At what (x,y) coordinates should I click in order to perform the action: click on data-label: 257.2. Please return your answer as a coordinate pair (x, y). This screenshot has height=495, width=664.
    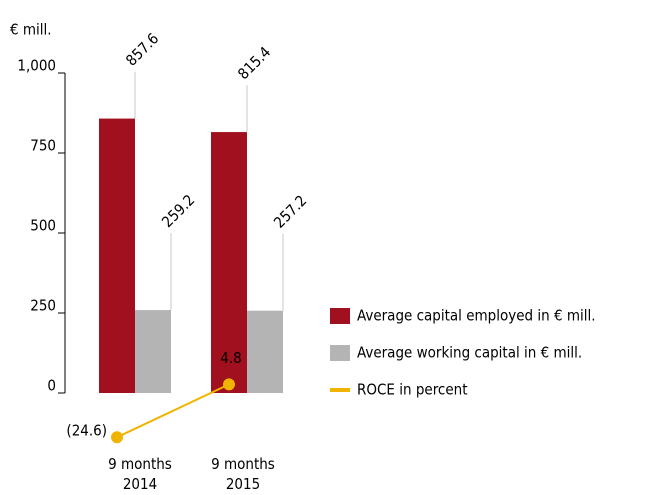
    Looking at the image, I should click on (290, 212).